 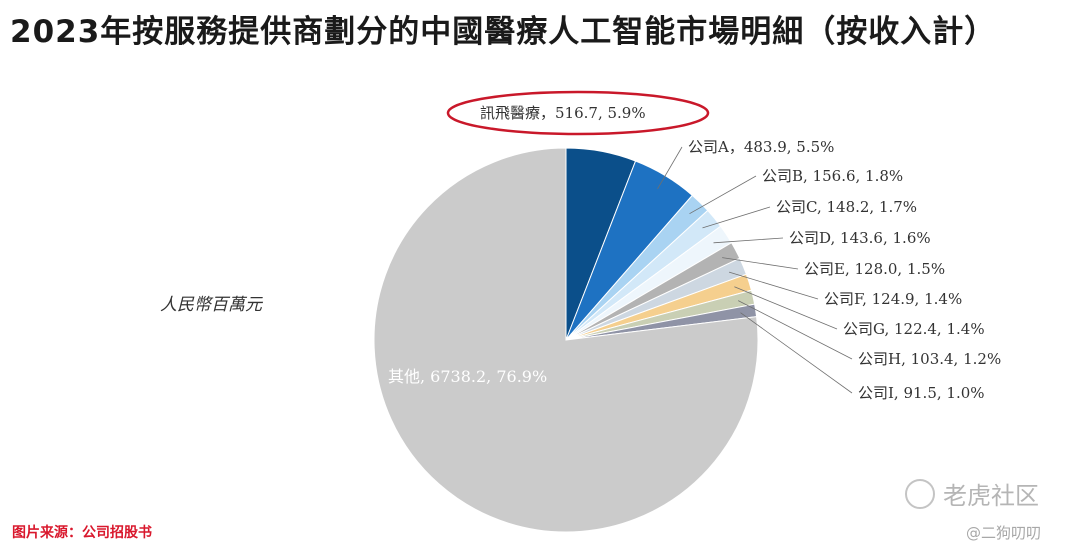 I want to click on slice-label-11: 其他, 6738.2, 76.9%, so click(x=467, y=376).